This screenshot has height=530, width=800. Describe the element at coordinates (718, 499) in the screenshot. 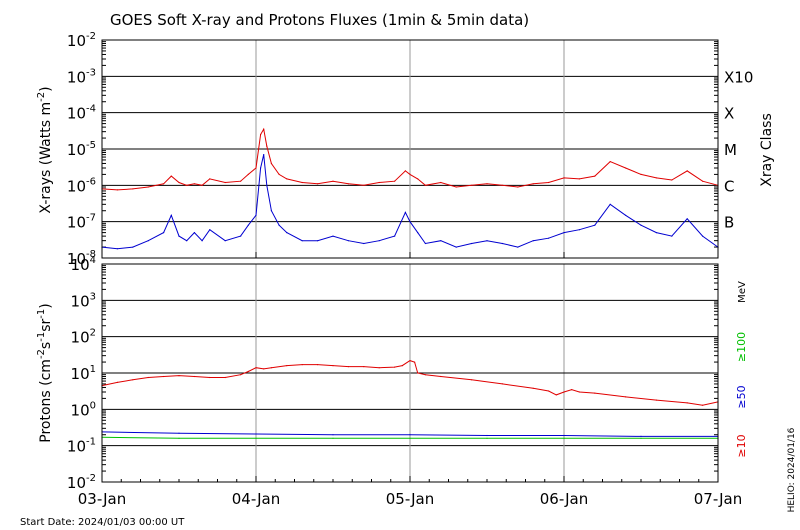

I see `x-tick-label: 07-Jan` at that location.